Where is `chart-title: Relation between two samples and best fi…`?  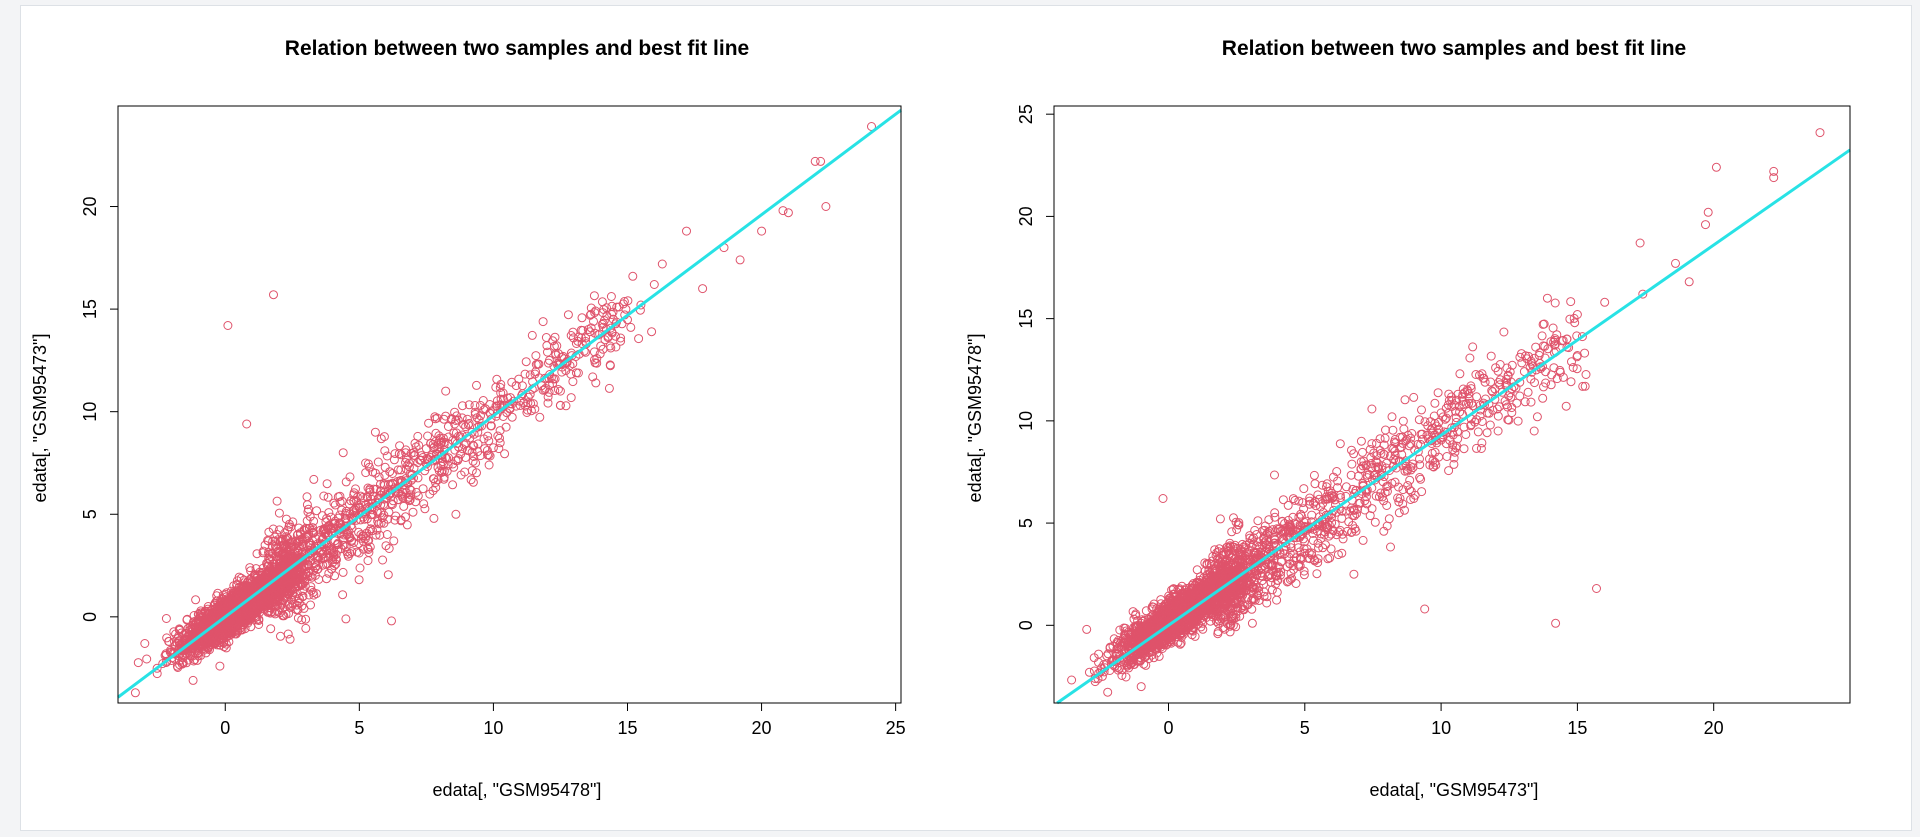 chart-title: Relation between two samples and best fi… is located at coordinates (1454, 48).